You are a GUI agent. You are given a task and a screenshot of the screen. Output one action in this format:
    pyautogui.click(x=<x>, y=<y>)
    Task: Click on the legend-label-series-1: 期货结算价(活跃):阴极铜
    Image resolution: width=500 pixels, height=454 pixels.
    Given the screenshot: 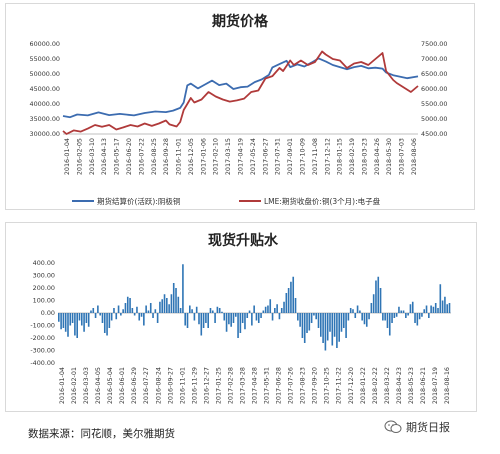 What is the action you would take?
    pyautogui.click(x=138, y=201)
    